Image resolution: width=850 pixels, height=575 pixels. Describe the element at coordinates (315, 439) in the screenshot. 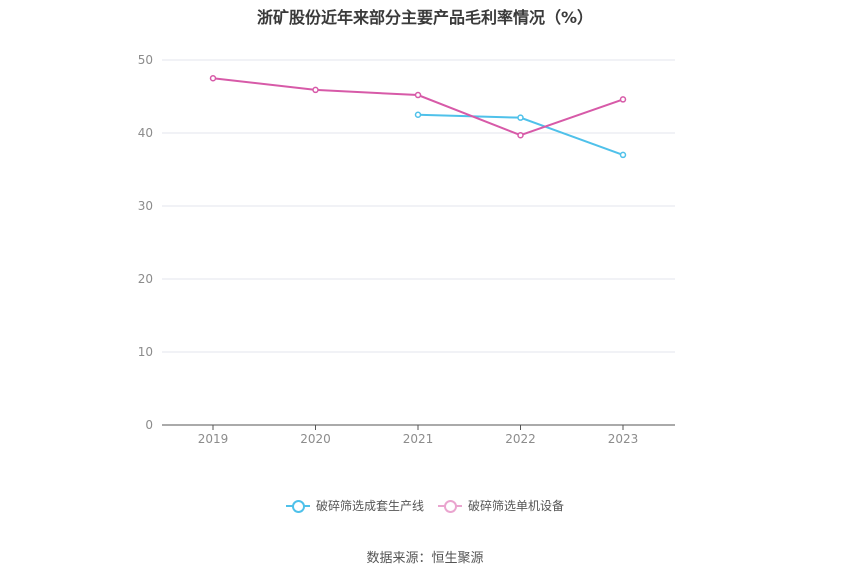

I see `x-tick-label: 2020` at that location.